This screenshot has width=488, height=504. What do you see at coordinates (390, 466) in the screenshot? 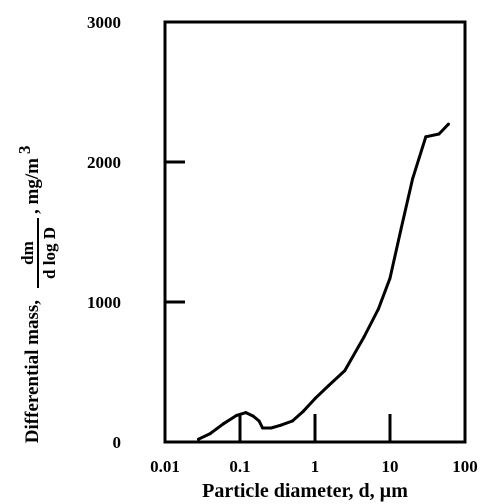
I see `x-tick-label: 10` at bounding box center [390, 466].